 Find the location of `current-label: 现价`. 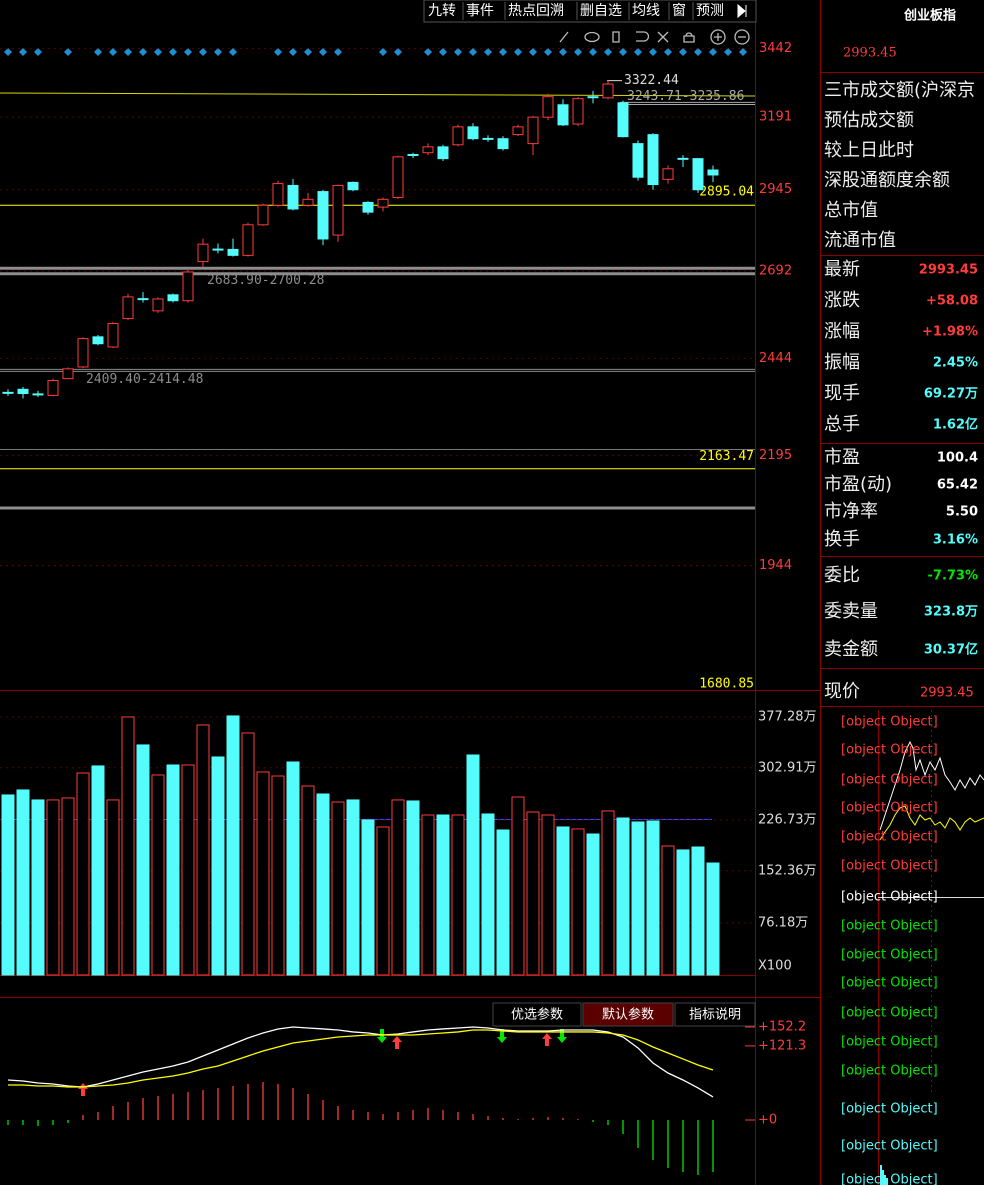

current-label: 现价 is located at coordinates (842, 691).